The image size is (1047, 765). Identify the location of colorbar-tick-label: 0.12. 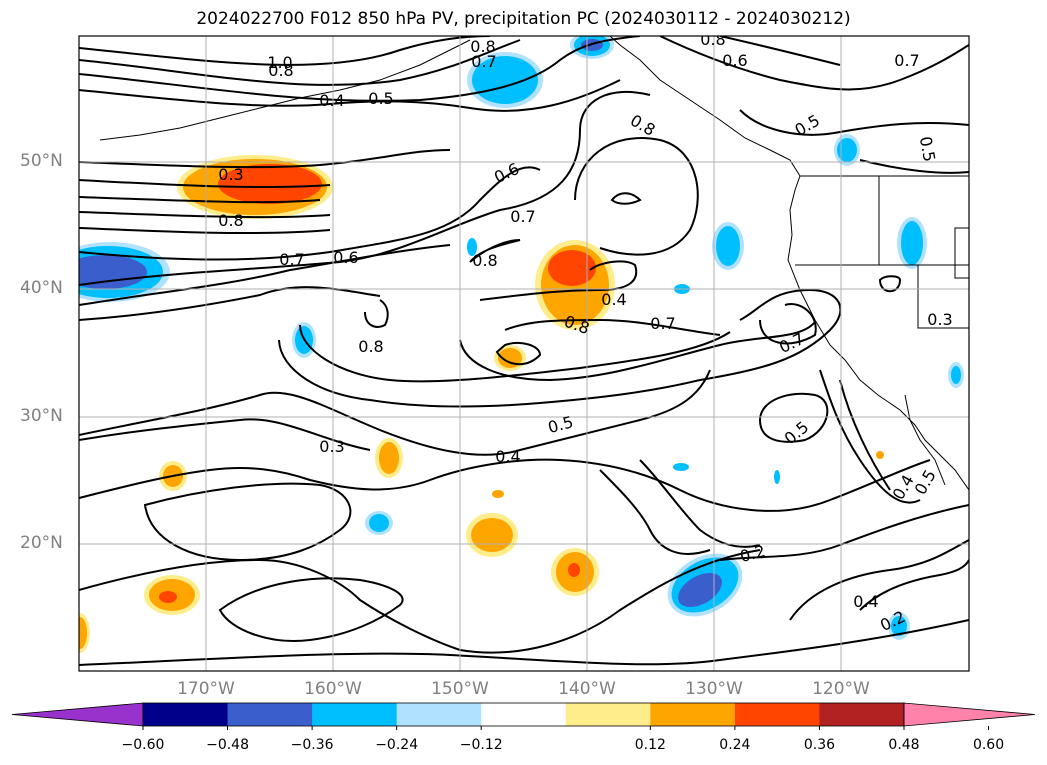
(650, 745).